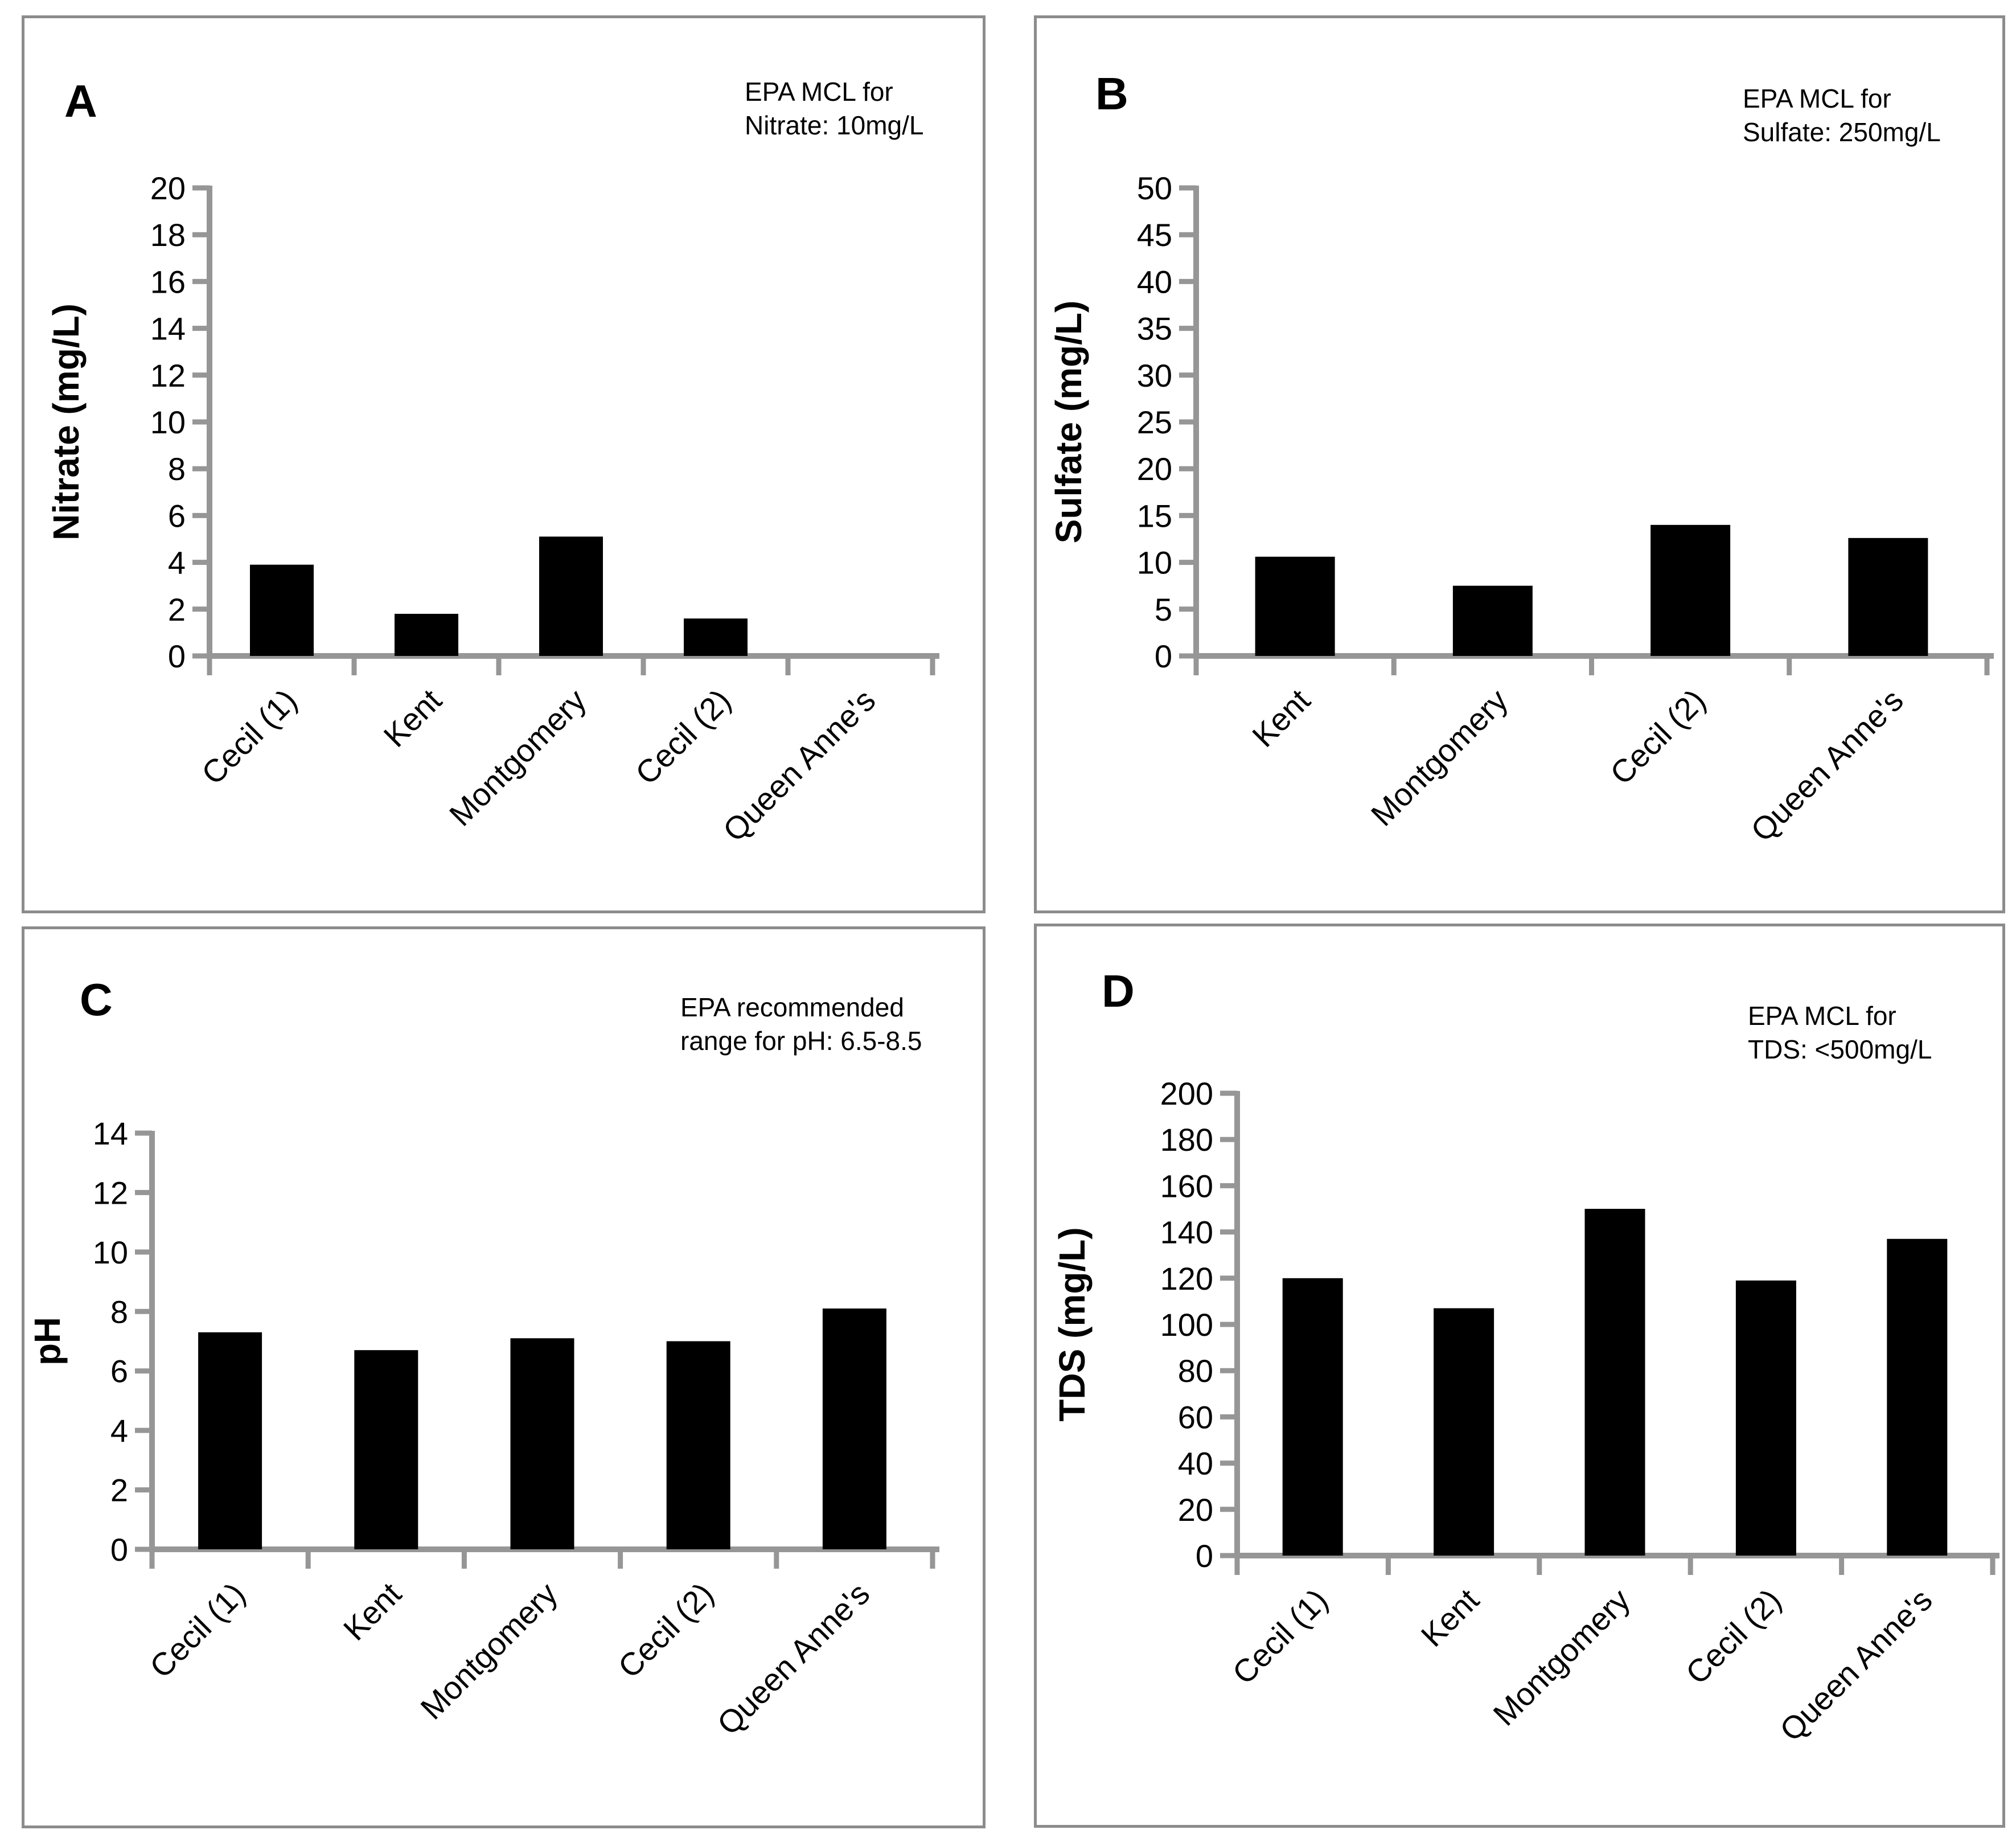  What do you see at coordinates (1112, 93) in the screenshot?
I see `panel-b-letter: B` at bounding box center [1112, 93].